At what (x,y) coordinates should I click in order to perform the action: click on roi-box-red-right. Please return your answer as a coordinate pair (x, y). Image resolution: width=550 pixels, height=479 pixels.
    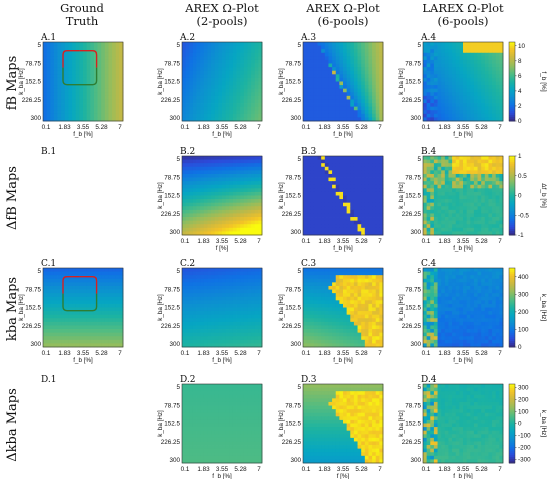
    Looking at the image, I should click on (88, 58).